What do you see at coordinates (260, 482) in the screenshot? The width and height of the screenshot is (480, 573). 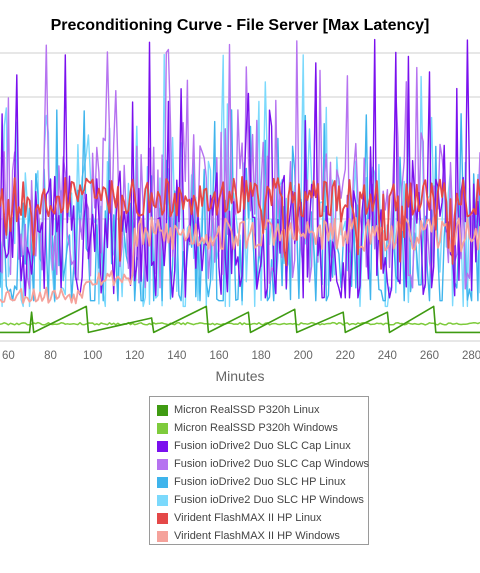 I see `legend-label: Fusion ioDrive2 Duo SLC HP Linux` at bounding box center [260, 482].